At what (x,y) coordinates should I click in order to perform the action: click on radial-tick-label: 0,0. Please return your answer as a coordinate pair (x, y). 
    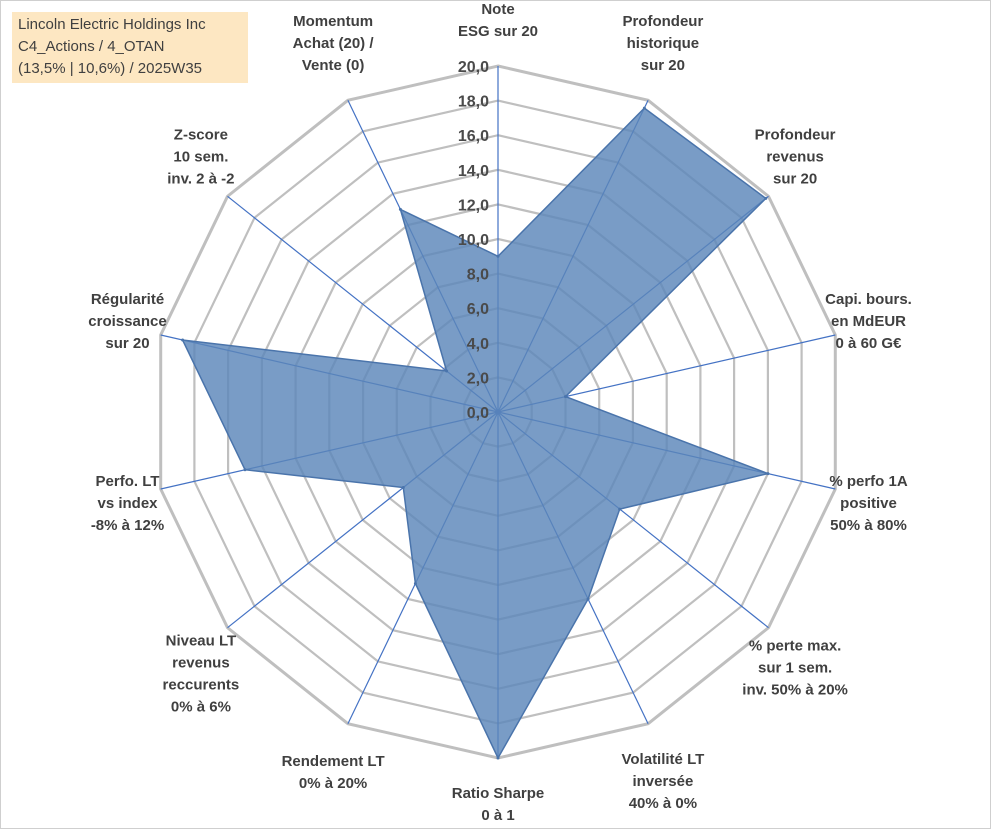
    Looking at the image, I should click on (478, 413).